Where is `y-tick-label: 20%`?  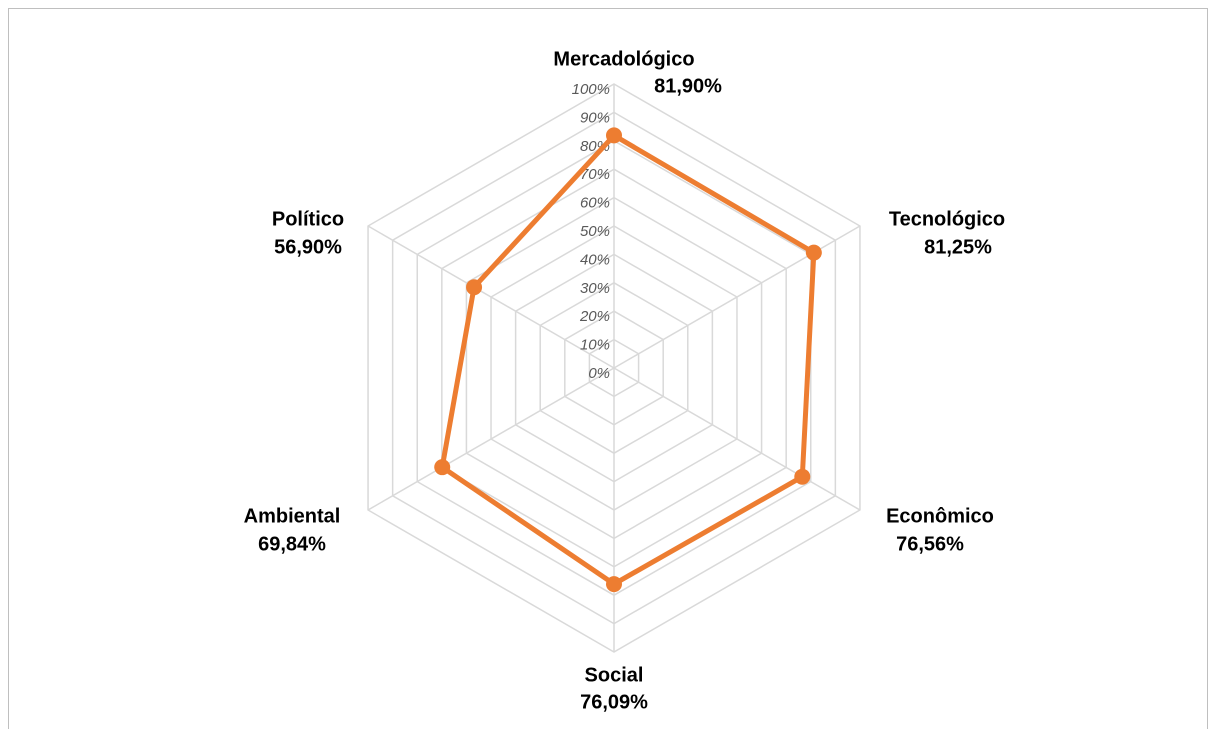
y-tick-label: 20% is located at coordinates (594, 316).